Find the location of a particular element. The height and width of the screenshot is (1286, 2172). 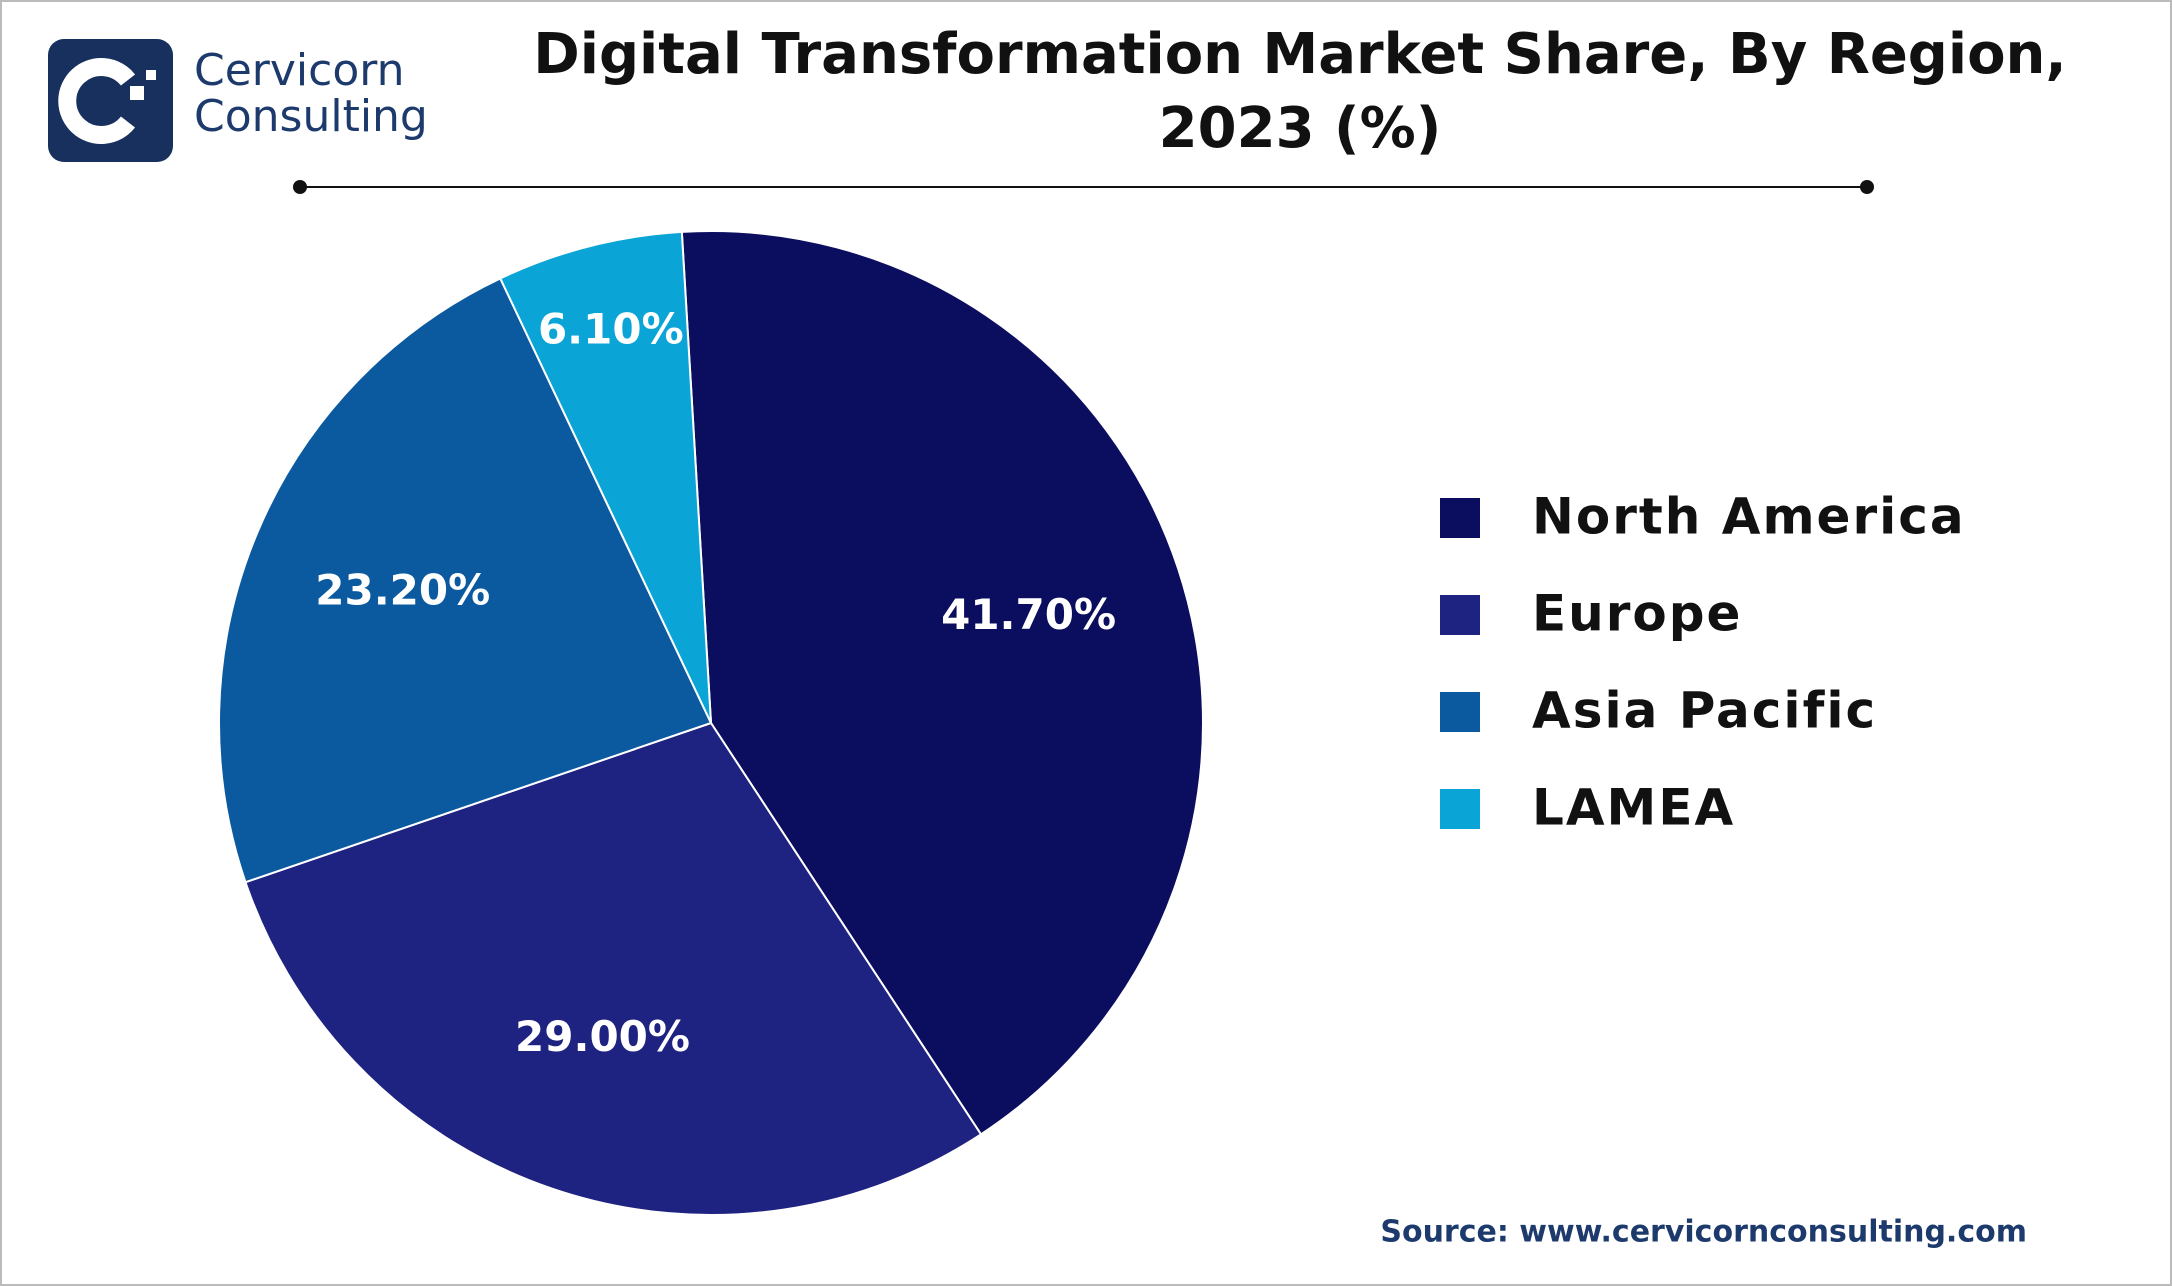

legend-label: North America is located at coordinates (1749, 517).